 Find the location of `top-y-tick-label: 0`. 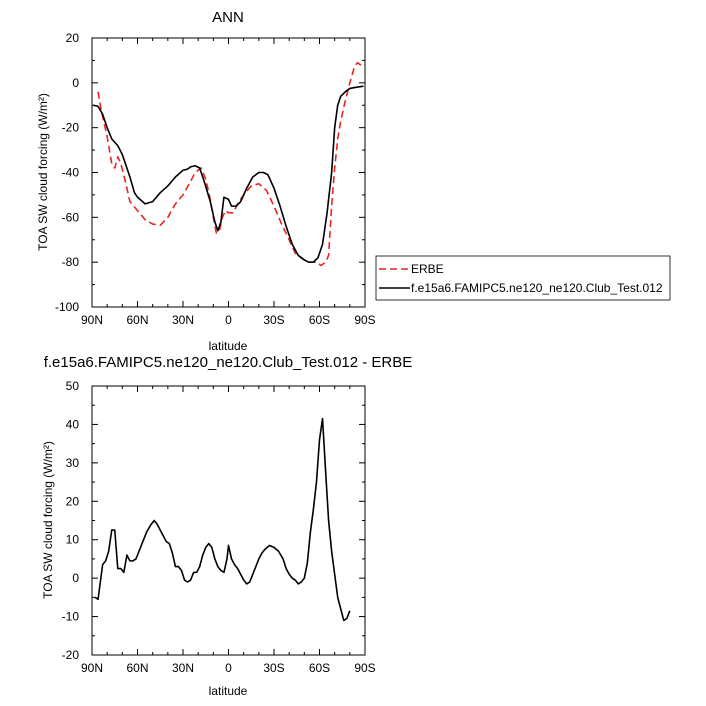

top-y-tick-label: 0 is located at coordinates (75, 83).